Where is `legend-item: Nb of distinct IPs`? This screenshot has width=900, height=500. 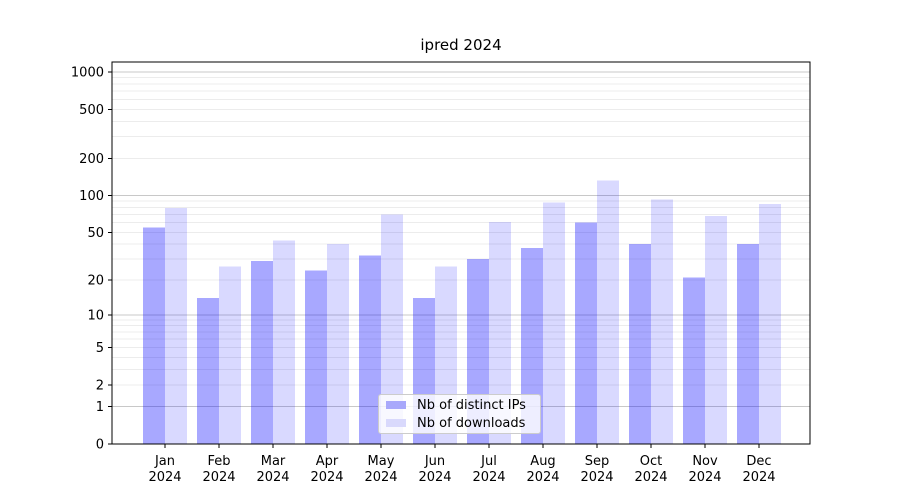 legend-item: Nb of distinct IPs is located at coordinates (459, 405).